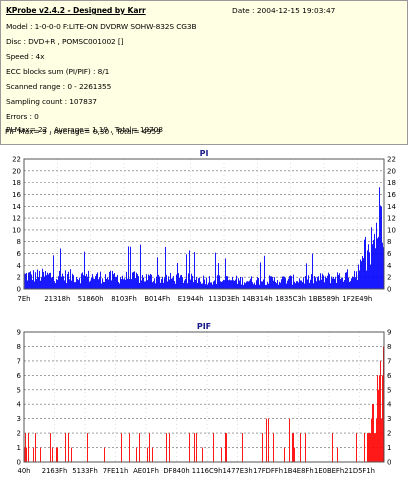  What do you see at coordinates (57, 299) in the screenshot?
I see `x-tick-label: 21318h` at bounding box center [57, 299].